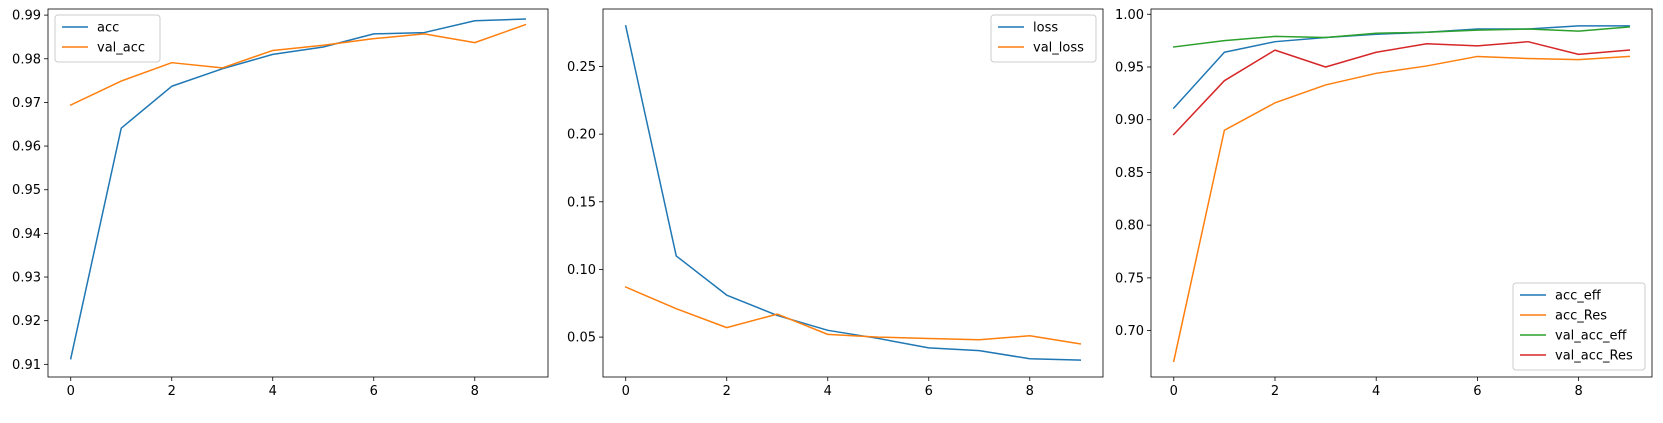 Image resolution: width=1663 pixels, height=423 pixels. What do you see at coordinates (853, 315) in the screenshot?
I see `series-line-val_loss` at bounding box center [853, 315].